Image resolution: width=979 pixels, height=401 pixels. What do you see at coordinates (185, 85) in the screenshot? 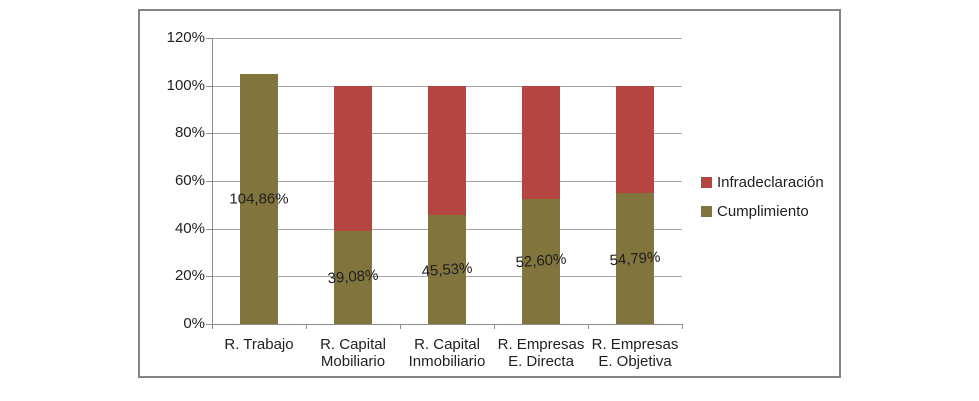
I see `y-axis-label: 100%` at bounding box center [185, 85].